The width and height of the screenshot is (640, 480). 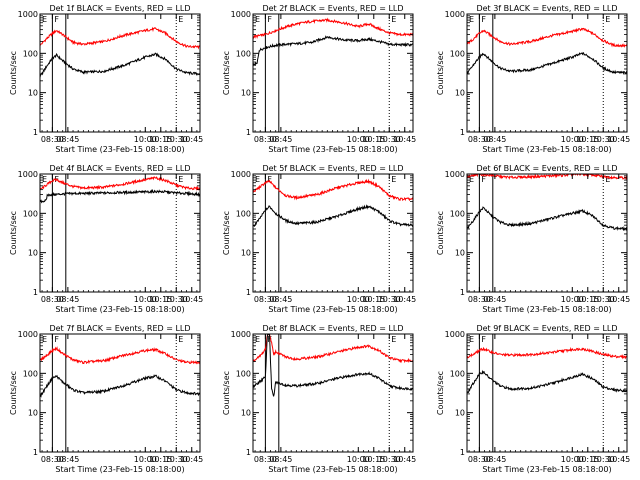 I want to click on plot-title: Det 3f BLACK = Events, RED = LLD, so click(x=546, y=8).